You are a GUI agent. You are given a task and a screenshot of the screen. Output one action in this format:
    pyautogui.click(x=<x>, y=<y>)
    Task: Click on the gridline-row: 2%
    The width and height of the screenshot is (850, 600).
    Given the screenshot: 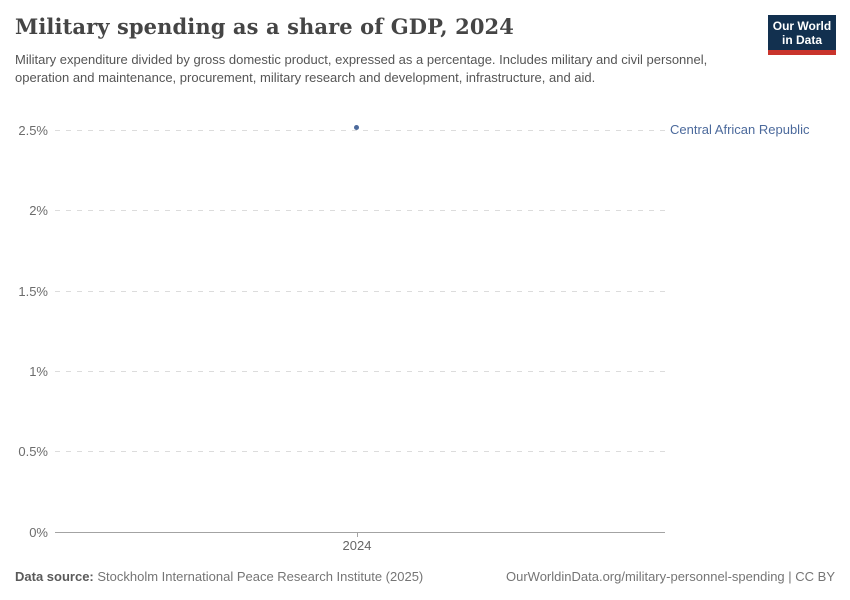 What is the action you would take?
    pyautogui.click(x=332, y=210)
    